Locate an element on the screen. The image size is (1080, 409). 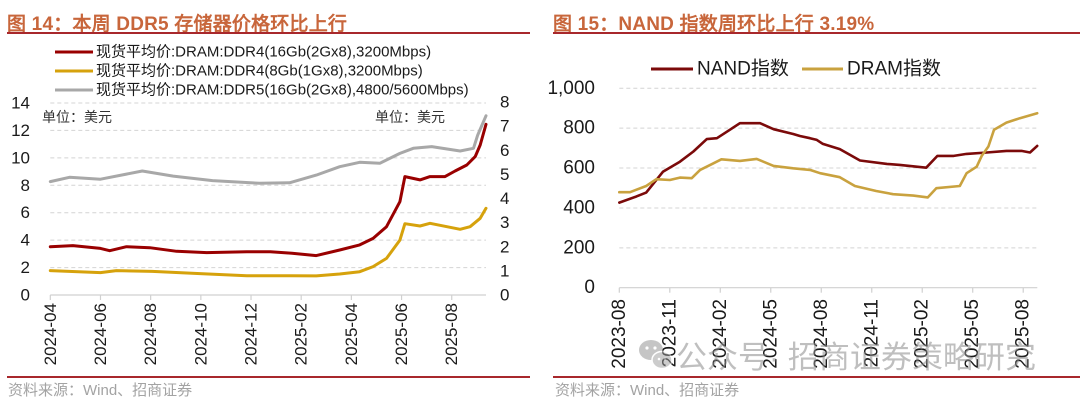
series is located at coordinates (828, 157).